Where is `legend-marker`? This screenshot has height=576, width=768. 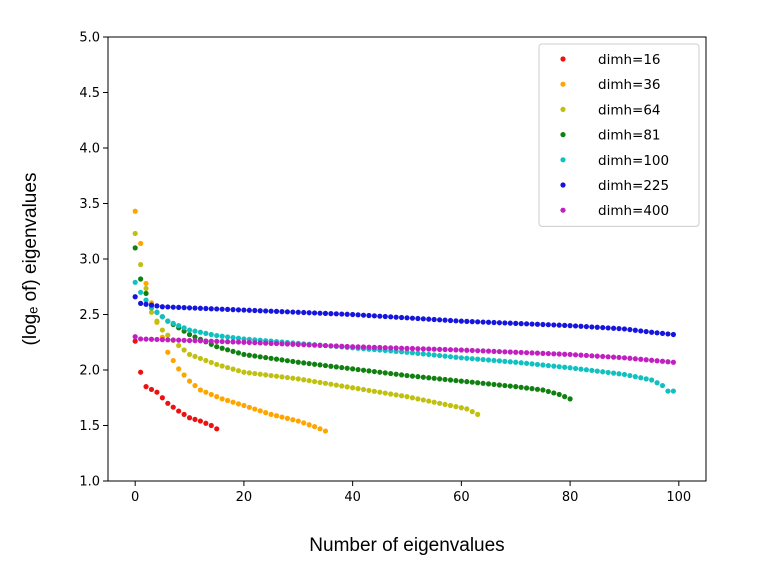 legend-marker is located at coordinates (563, 160).